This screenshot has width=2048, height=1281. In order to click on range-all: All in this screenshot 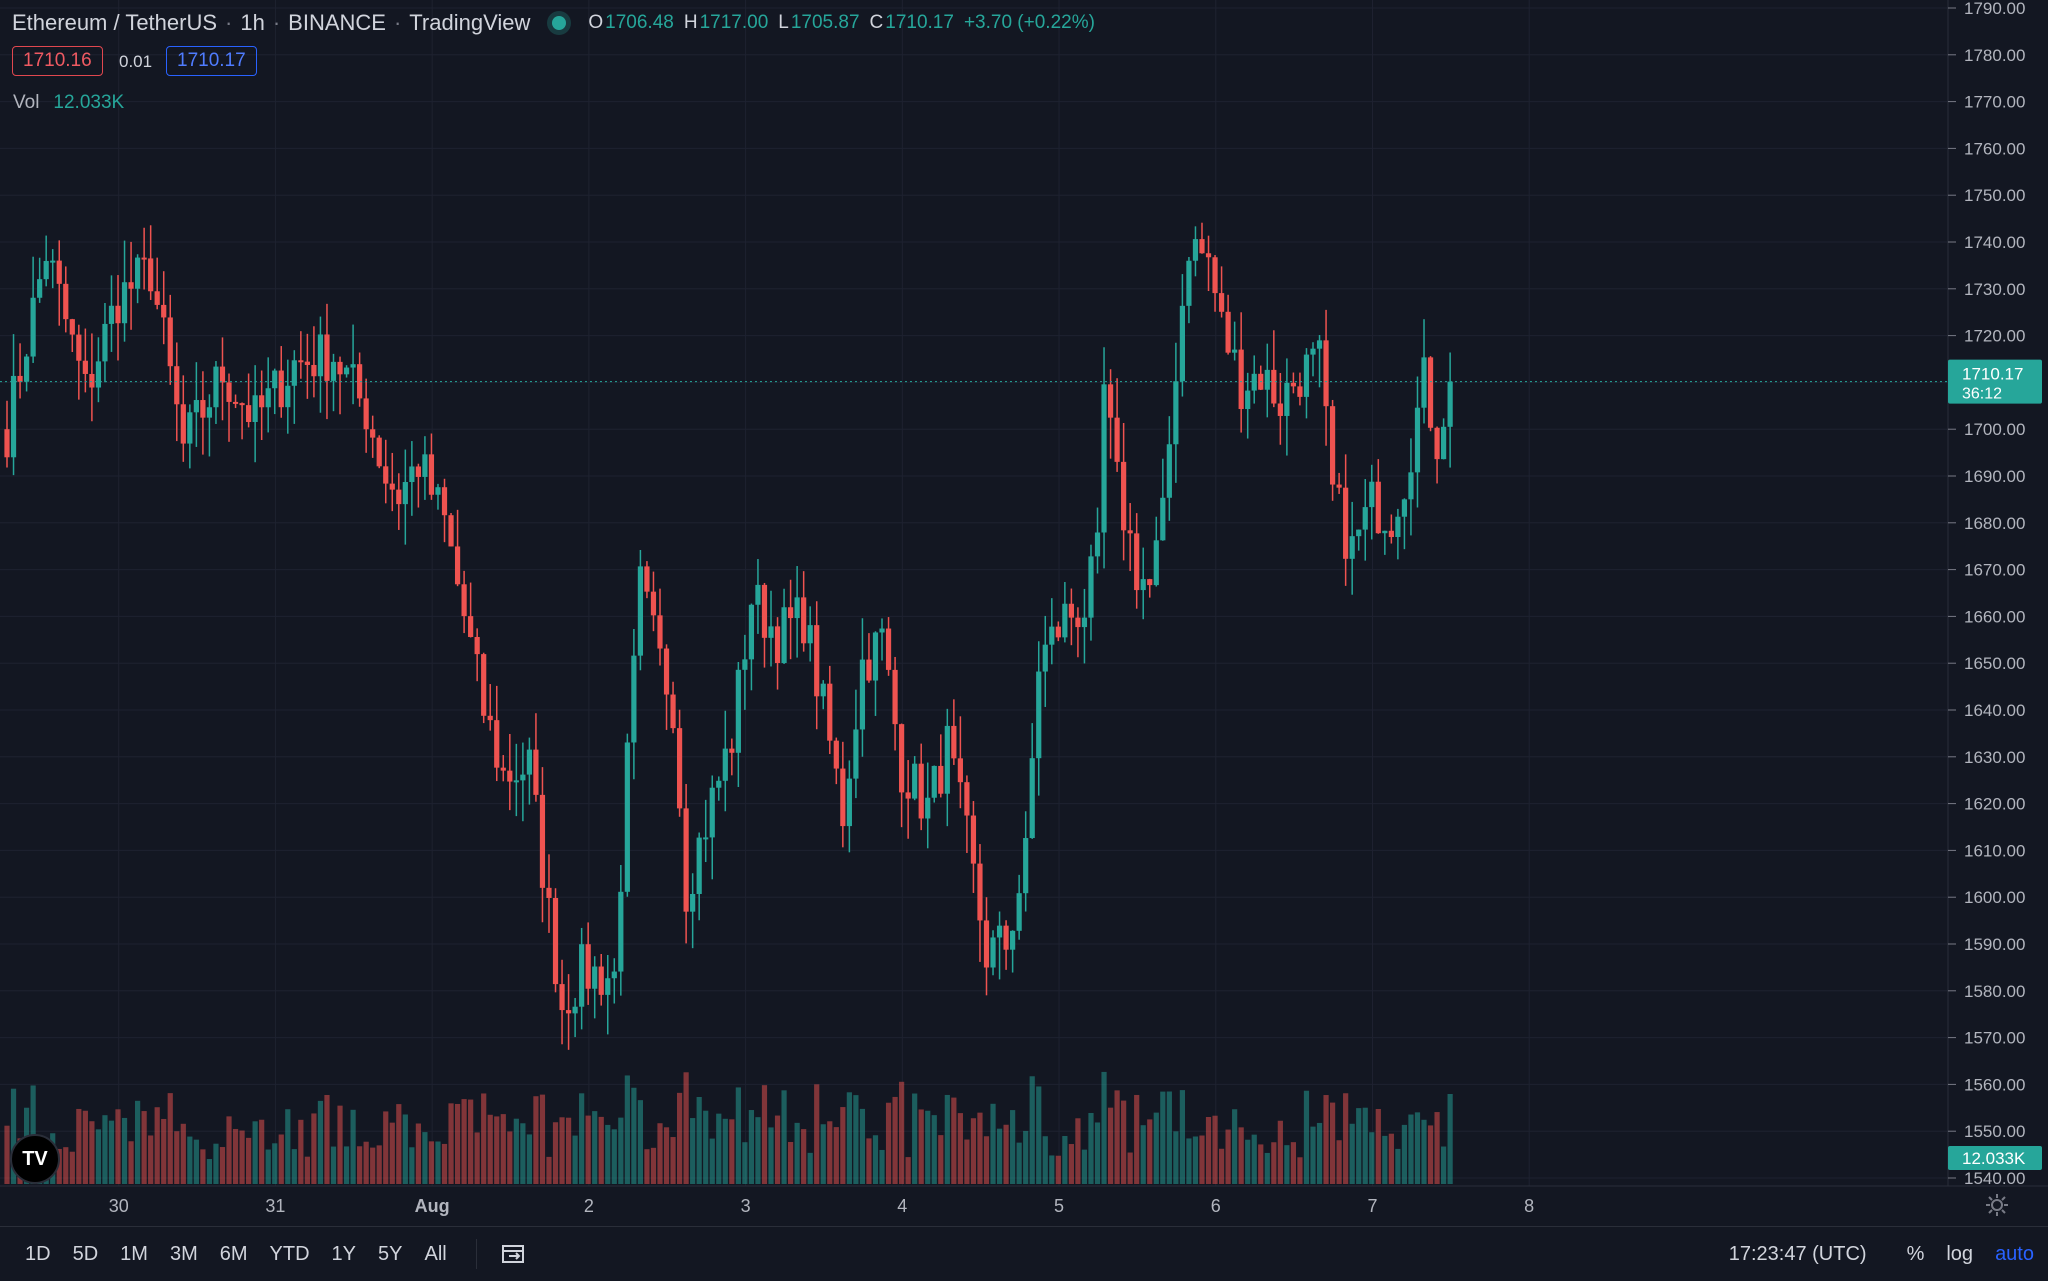, I will do `click(435, 1253)`.